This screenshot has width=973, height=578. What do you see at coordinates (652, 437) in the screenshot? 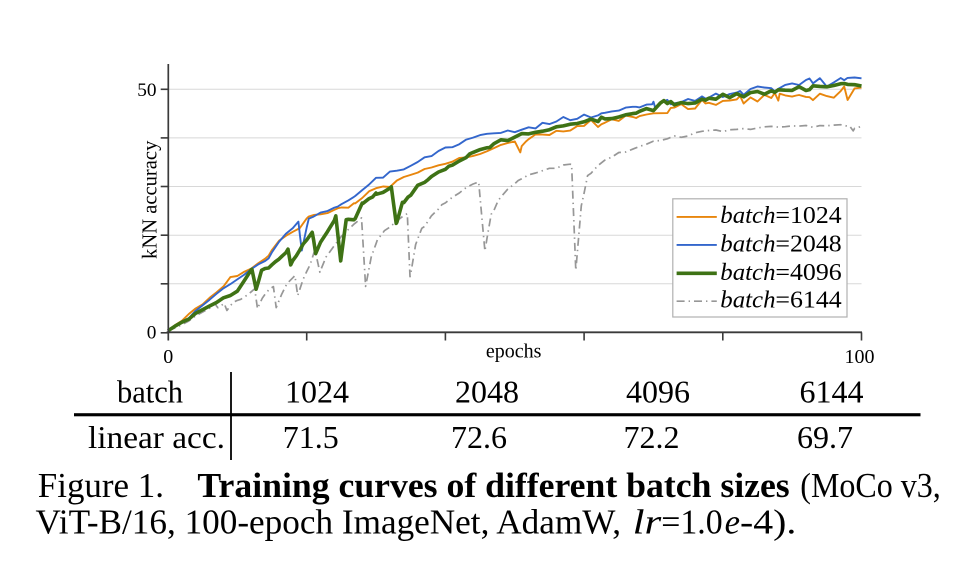
I see `svg-text: 72.2` at bounding box center [652, 437].